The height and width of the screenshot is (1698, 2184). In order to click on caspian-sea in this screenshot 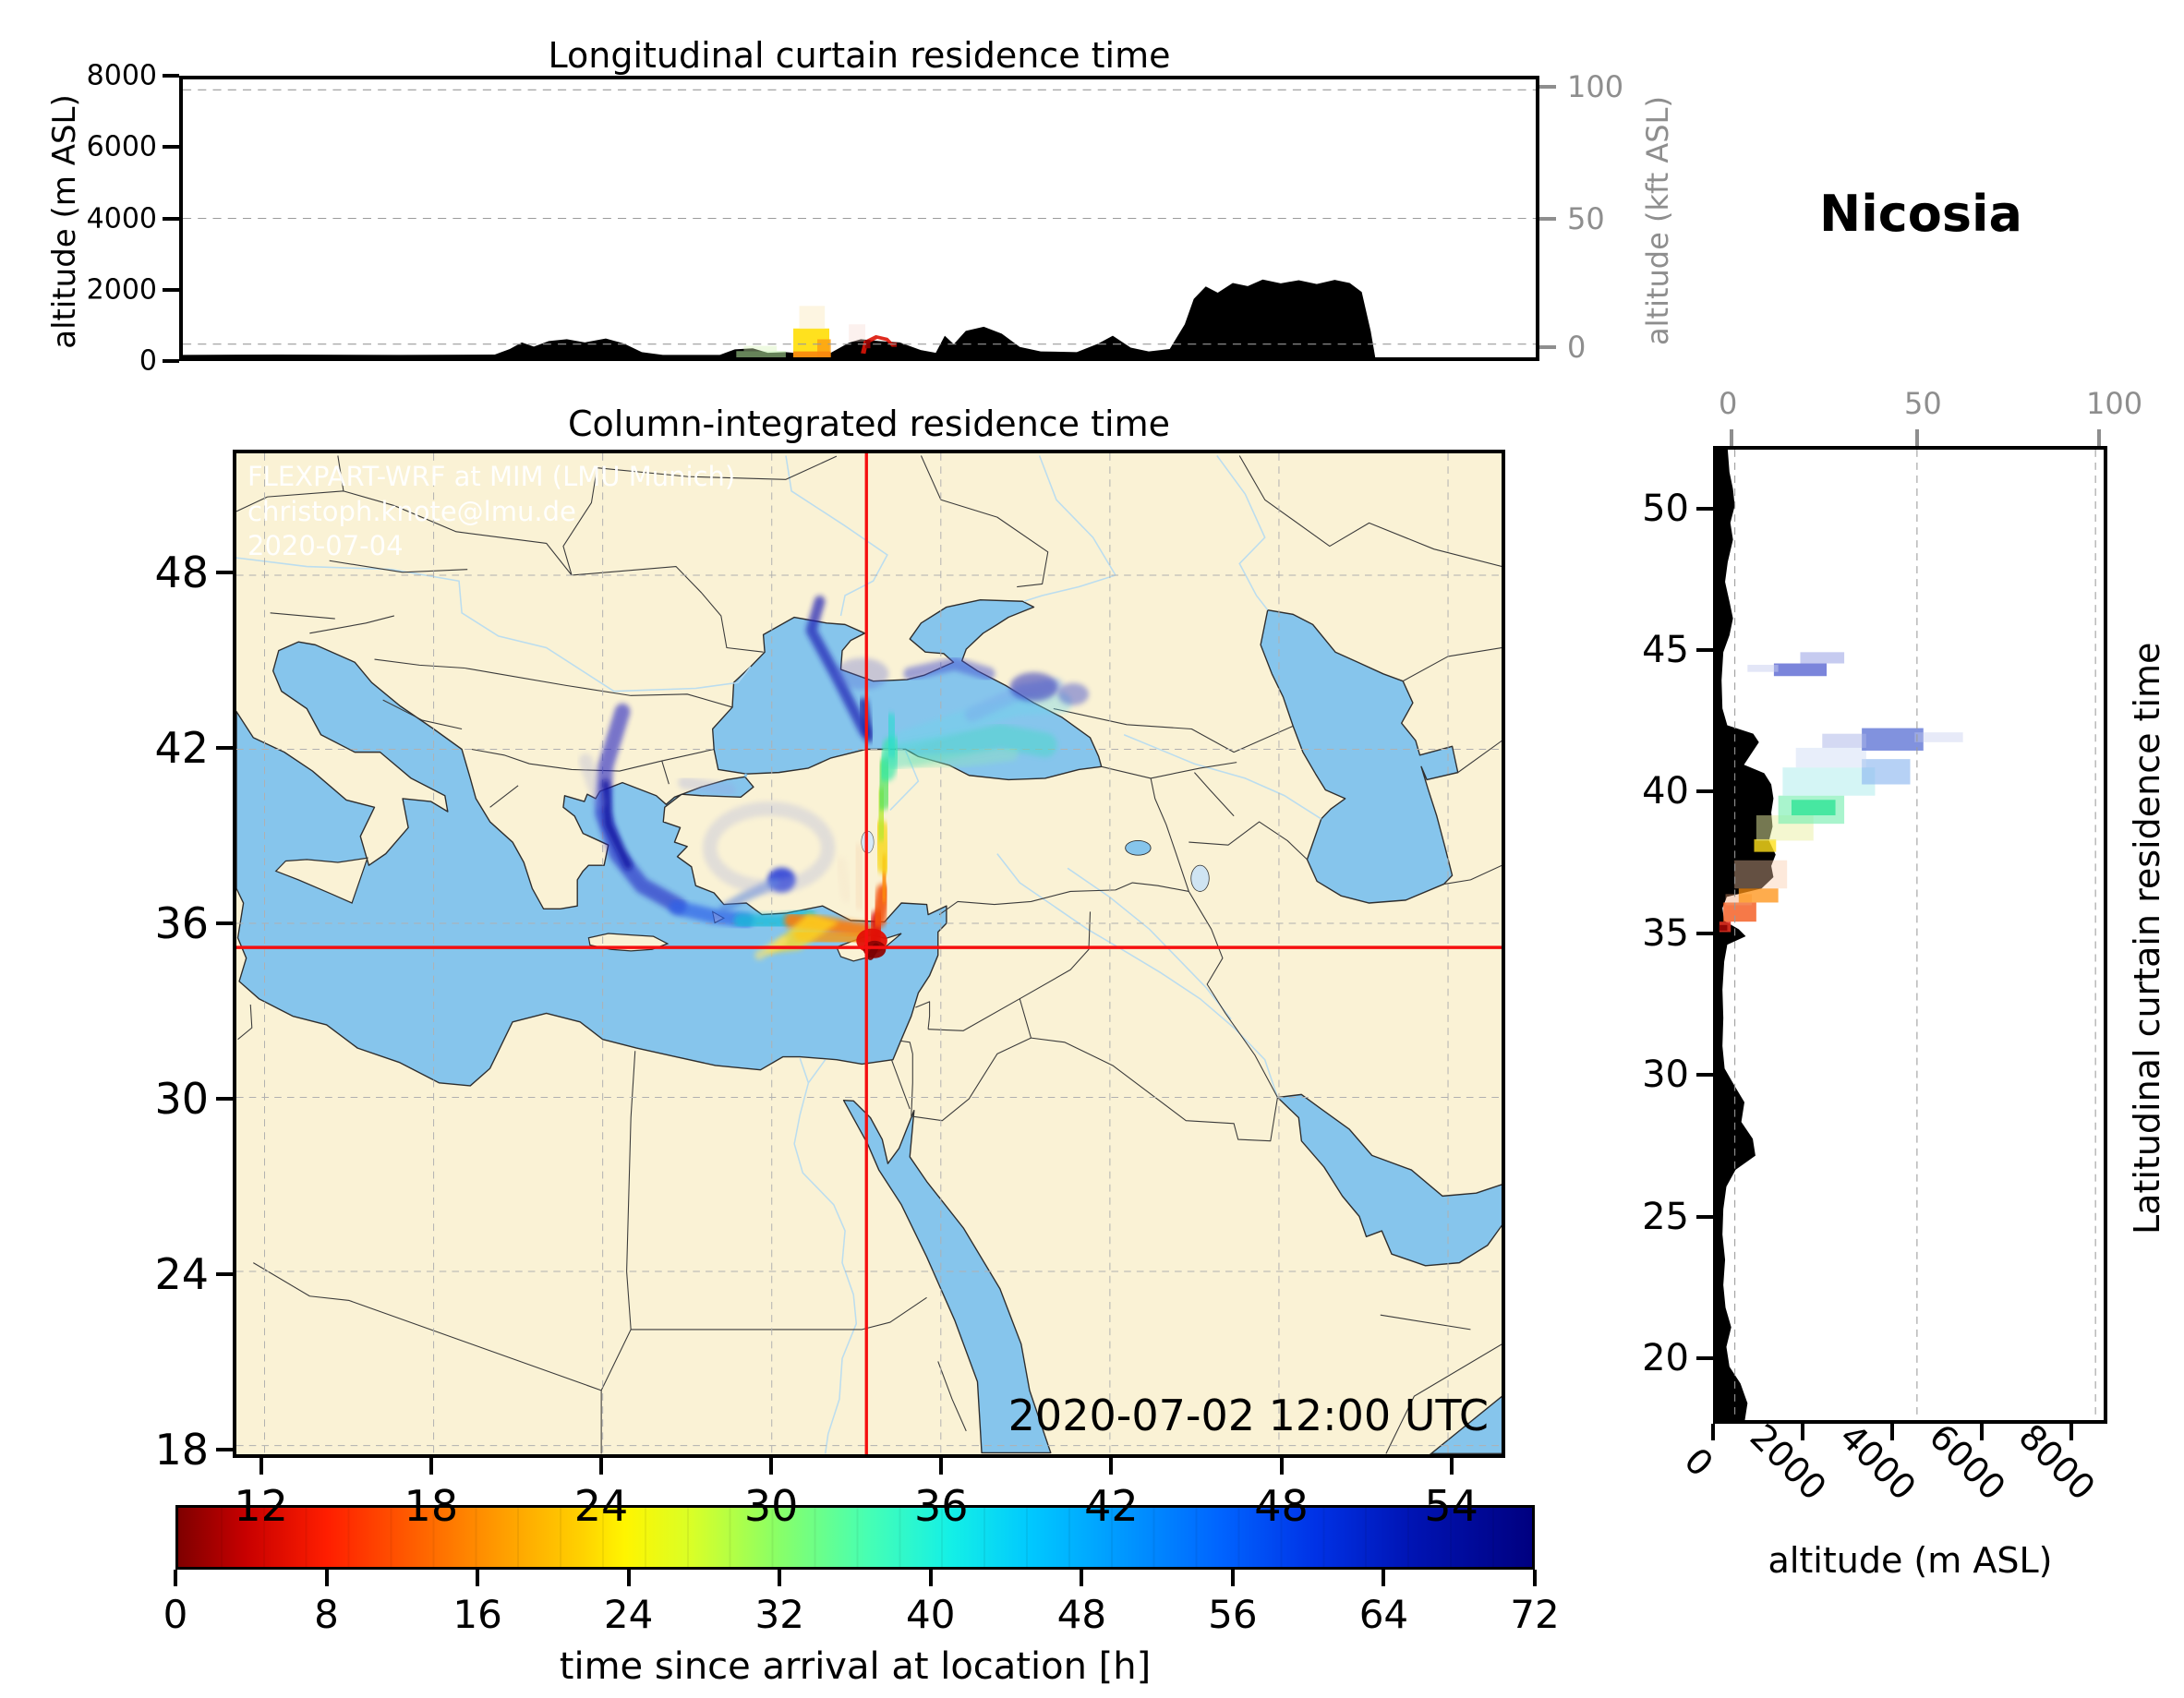, I will do `click(1359, 756)`.